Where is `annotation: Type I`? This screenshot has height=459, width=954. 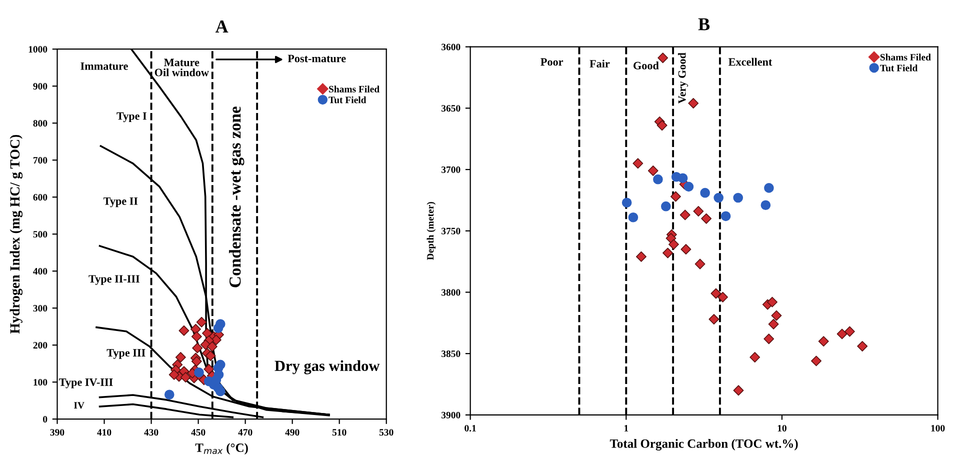
annotation: Type I is located at coordinates (131, 117).